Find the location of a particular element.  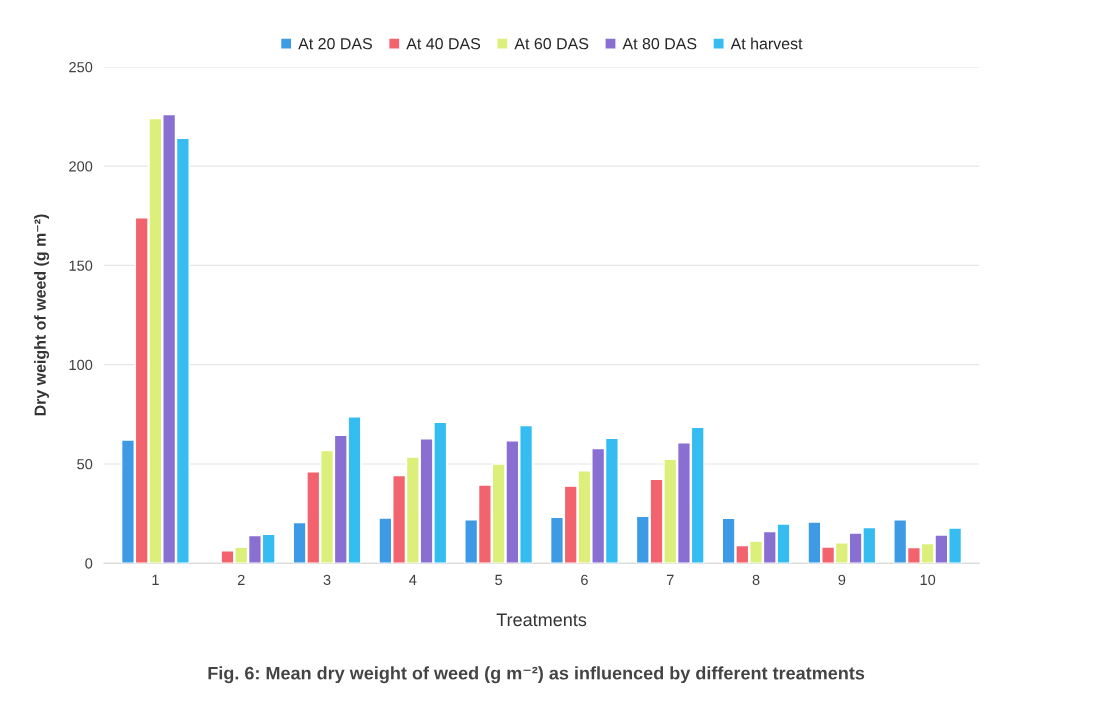

y-axis-title: Dry weight of weed (g m⁻²) is located at coordinates (42, 315).